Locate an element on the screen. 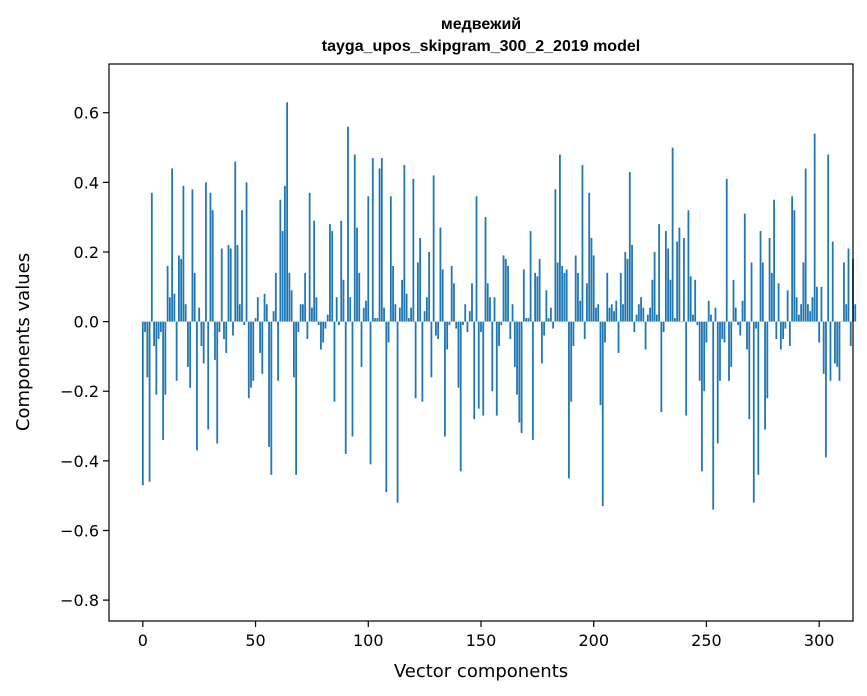 Image resolution: width=867 pixels, height=696 pixels. x-tick-label: 50 is located at coordinates (255, 640).